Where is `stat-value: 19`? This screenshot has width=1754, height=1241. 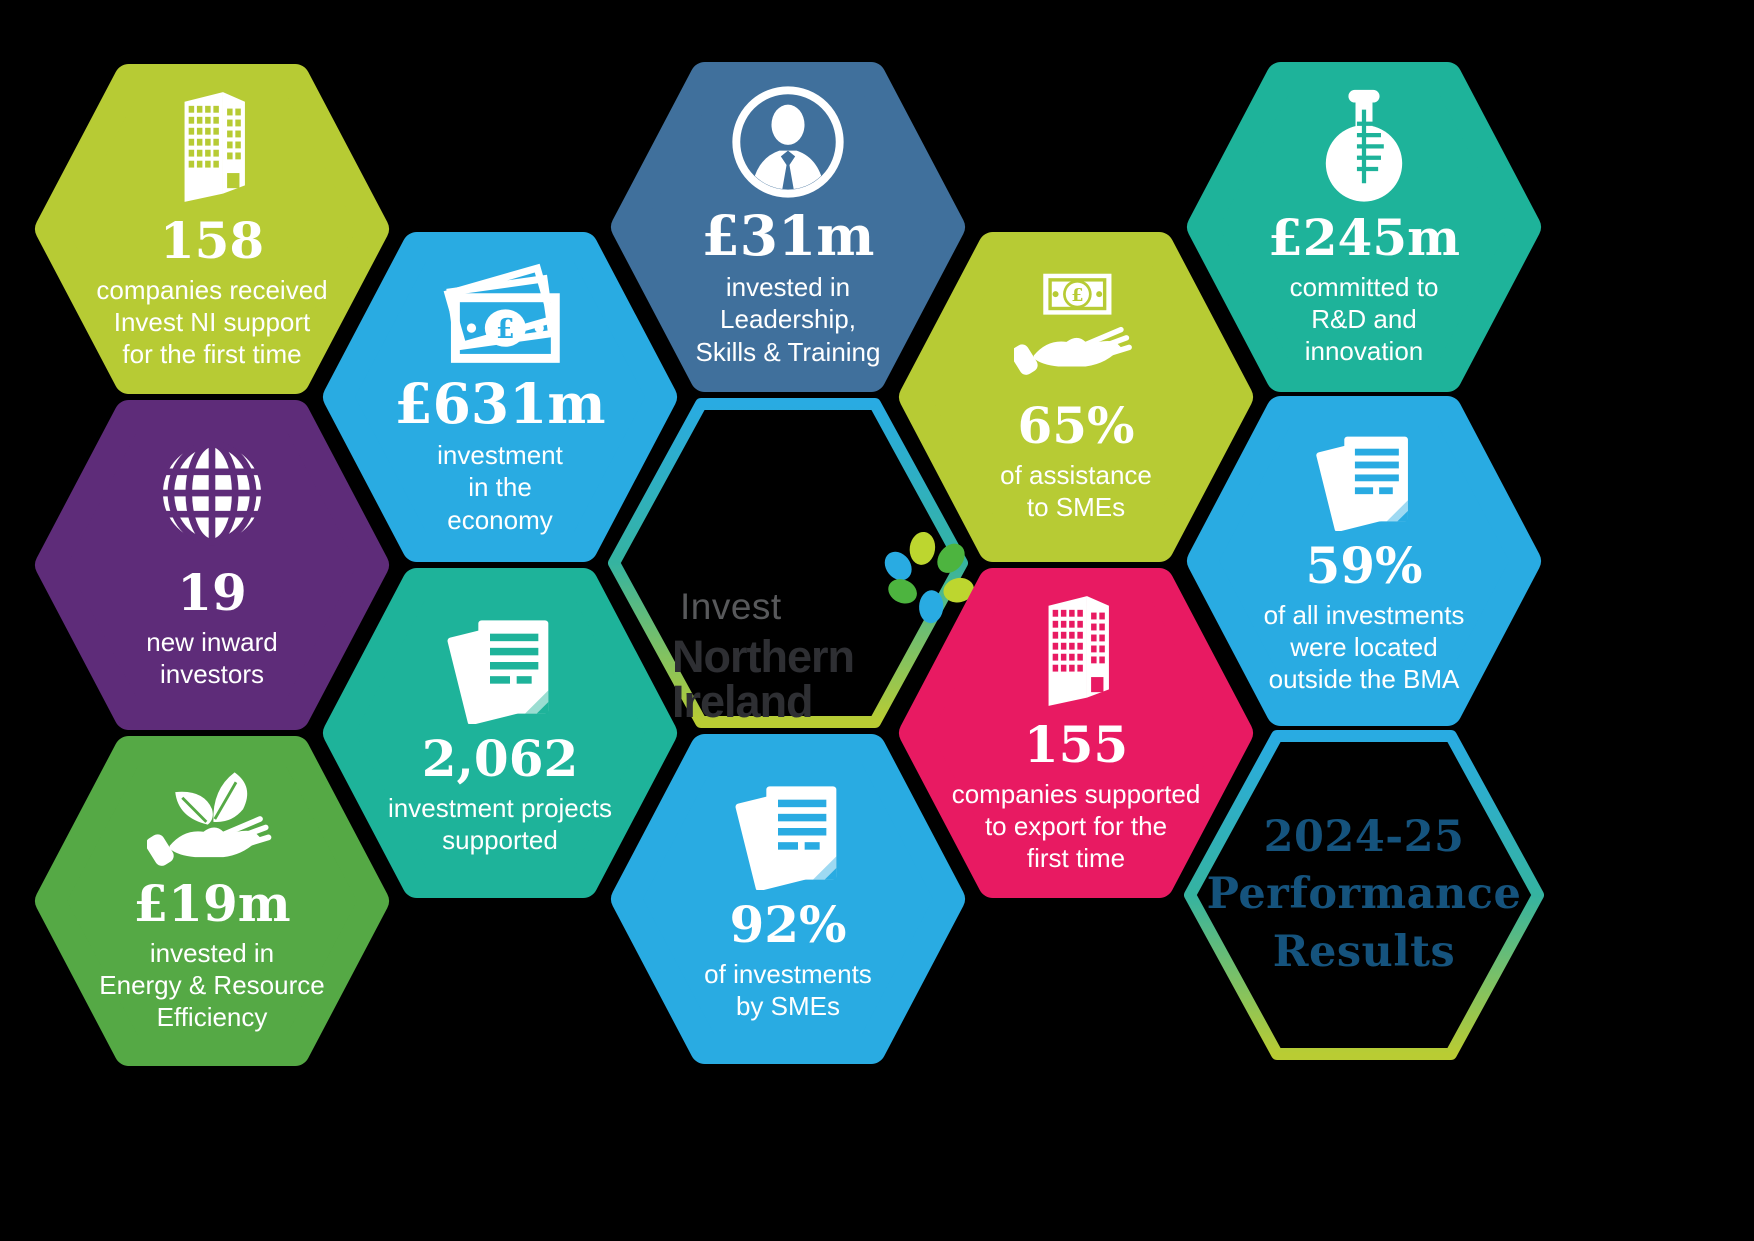
stat-value: 19 is located at coordinates (212, 592).